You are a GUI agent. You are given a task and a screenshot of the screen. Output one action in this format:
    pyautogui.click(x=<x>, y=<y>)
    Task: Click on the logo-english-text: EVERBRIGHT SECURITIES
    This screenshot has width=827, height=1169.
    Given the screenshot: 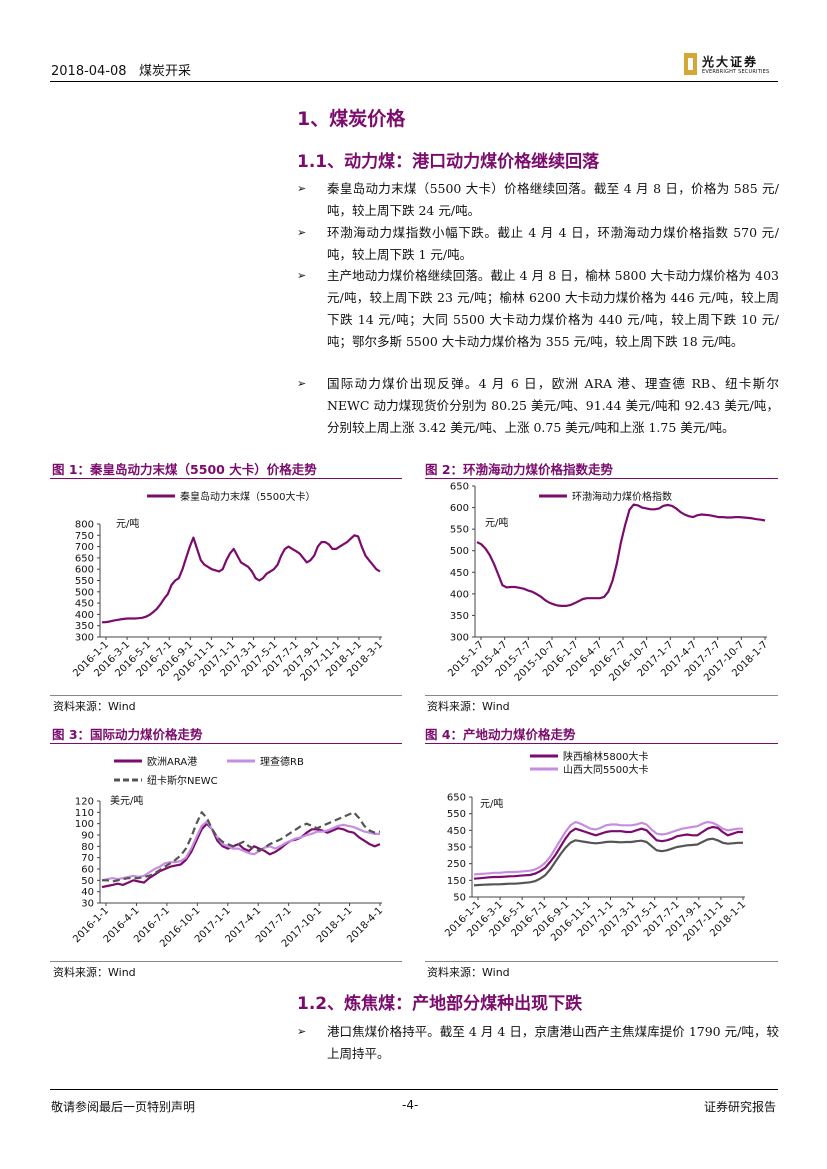 What is the action you would take?
    pyautogui.click(x=736, y=72)
    